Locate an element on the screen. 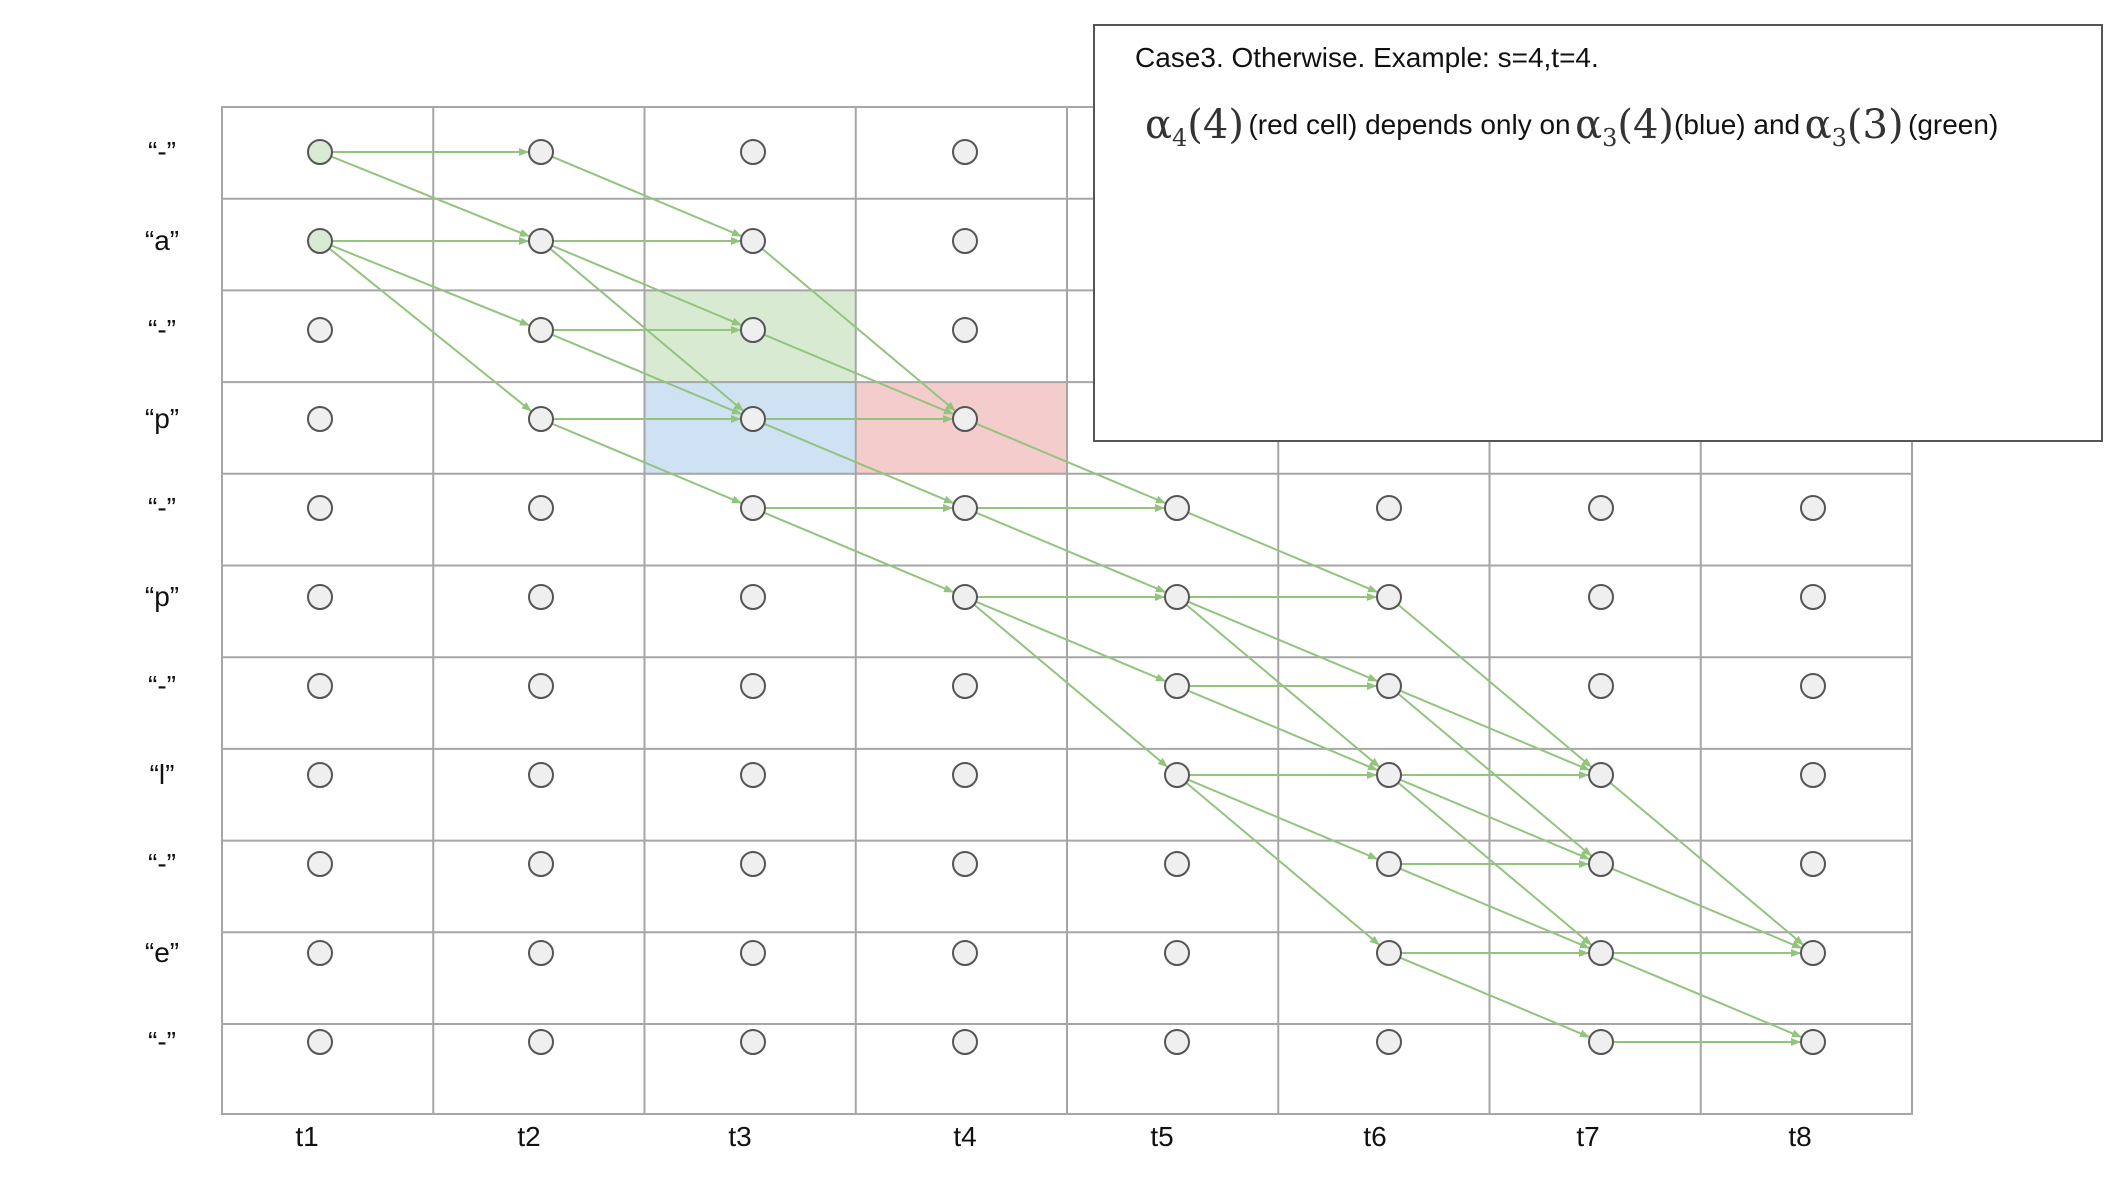 Image resolution: width=2122 pixels, height=1186 pixels. column-label: t1 is located at coordinates (306, 1136).